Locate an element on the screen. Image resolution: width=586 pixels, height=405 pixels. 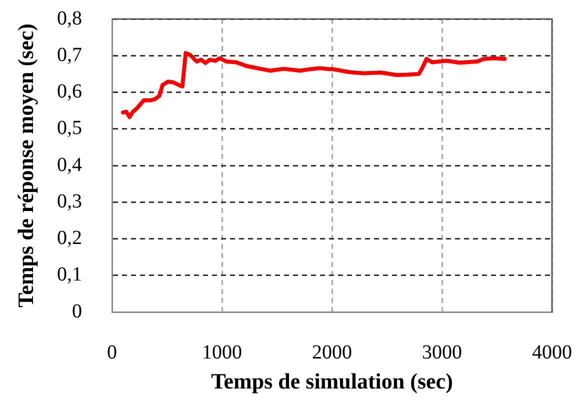
y-tick-label: 0,7 is located at coordinates (69, 55).